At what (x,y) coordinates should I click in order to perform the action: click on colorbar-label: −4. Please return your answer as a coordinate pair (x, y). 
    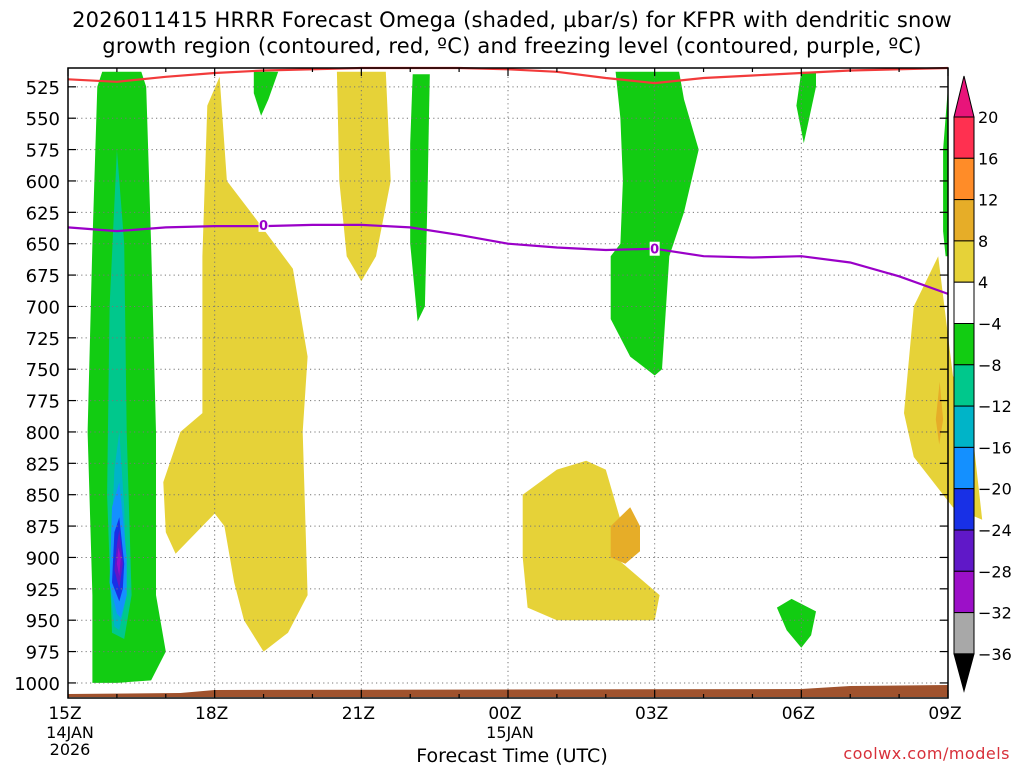
    Looking at the image, I should click on (990, 324).